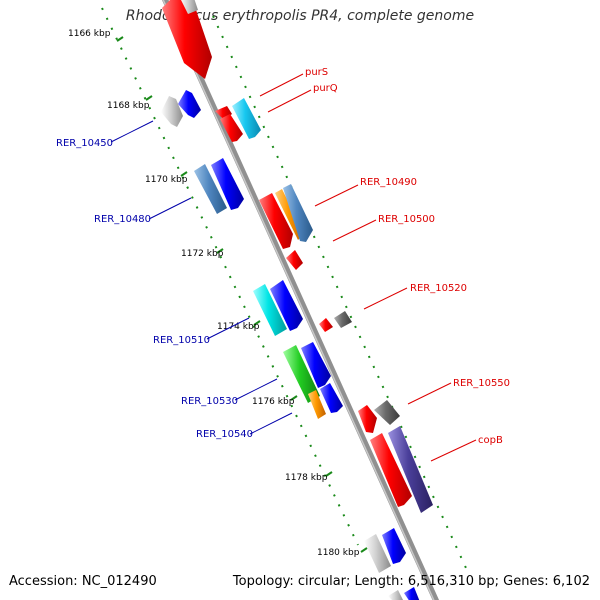  Describe the element at coordinates (166, 180) in the screenshot. I see `kbp-tick-label: 1170 kbp` at that location.